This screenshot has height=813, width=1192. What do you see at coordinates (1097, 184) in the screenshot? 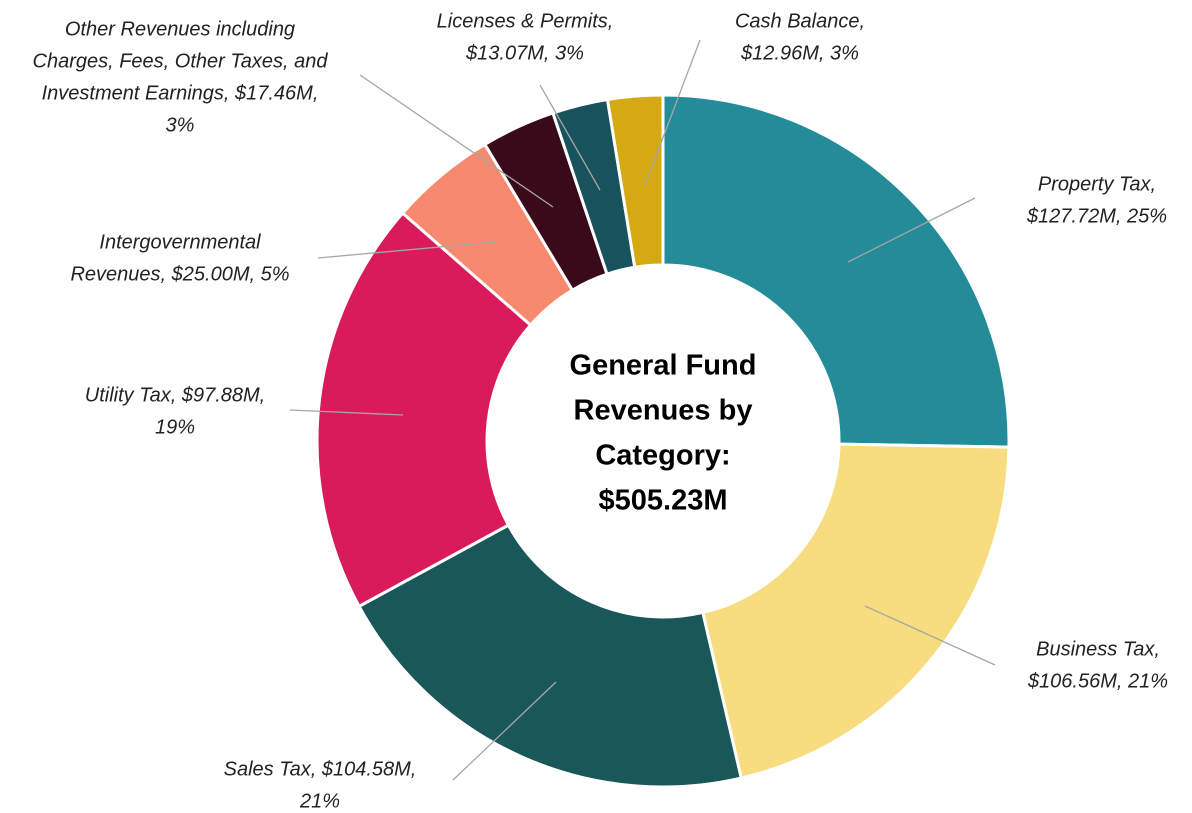
I see `data-label: Property Tax,` at bounding box center [1097, 184].